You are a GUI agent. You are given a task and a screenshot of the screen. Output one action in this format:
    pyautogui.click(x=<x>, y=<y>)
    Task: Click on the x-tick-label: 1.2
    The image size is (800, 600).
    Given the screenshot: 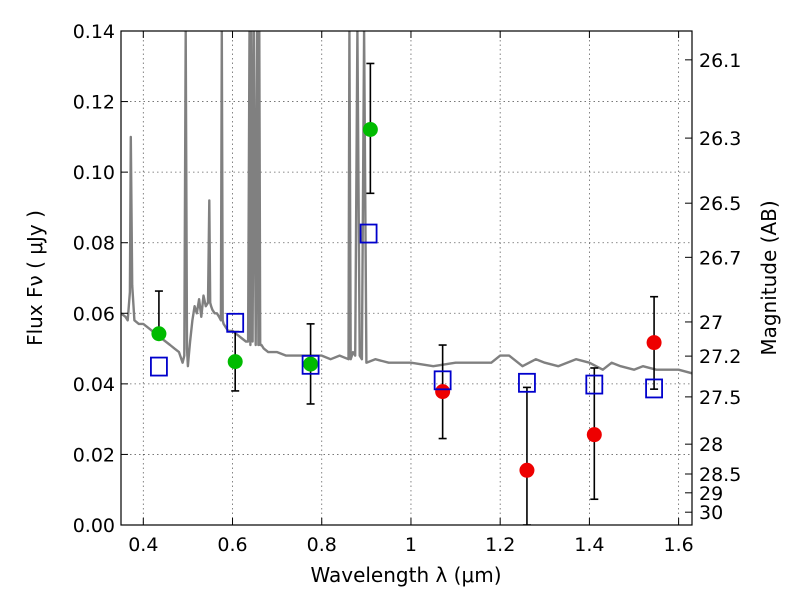 What is the action you would take?
    pyautogui.click(x=500, y=545)
    